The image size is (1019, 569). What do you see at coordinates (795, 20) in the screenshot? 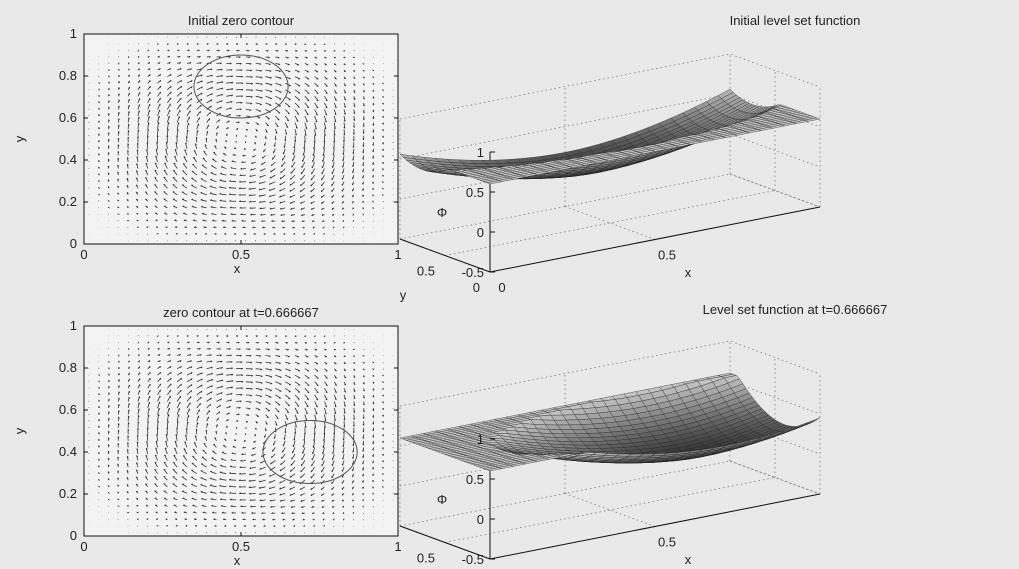
I see `chart-title: Initial level set function` at bounding box center [795, 20].